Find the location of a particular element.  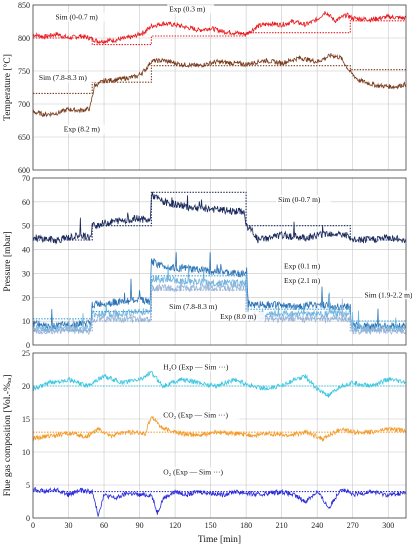

y-tick-label: 850 is located at coordinates (24, 5).